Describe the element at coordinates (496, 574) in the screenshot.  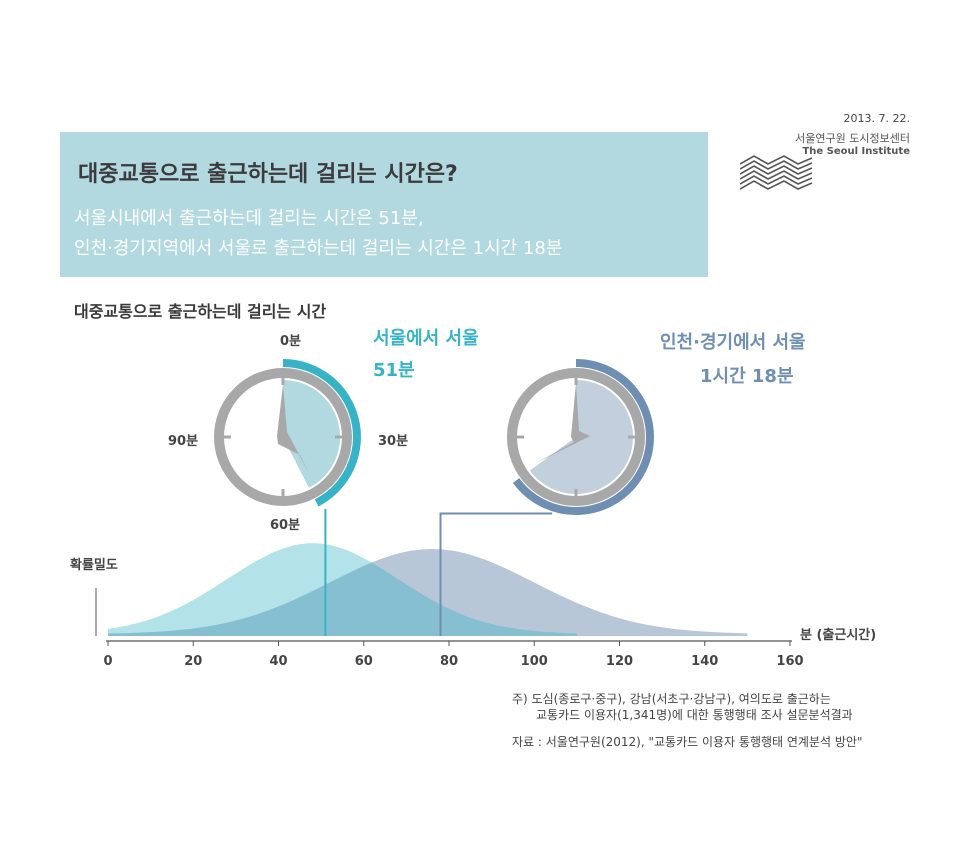
I see `gyeonggi-connector-line` at that location.